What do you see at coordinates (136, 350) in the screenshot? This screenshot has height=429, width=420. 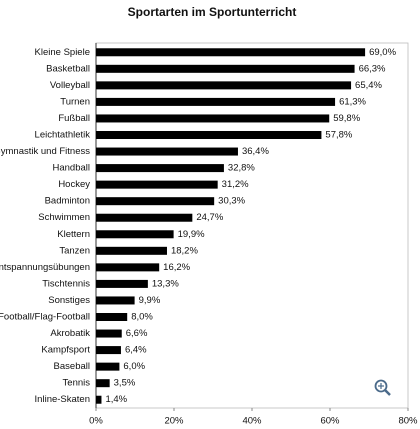 I see `value-label: 6,4%` at bounding box center [136, 350].